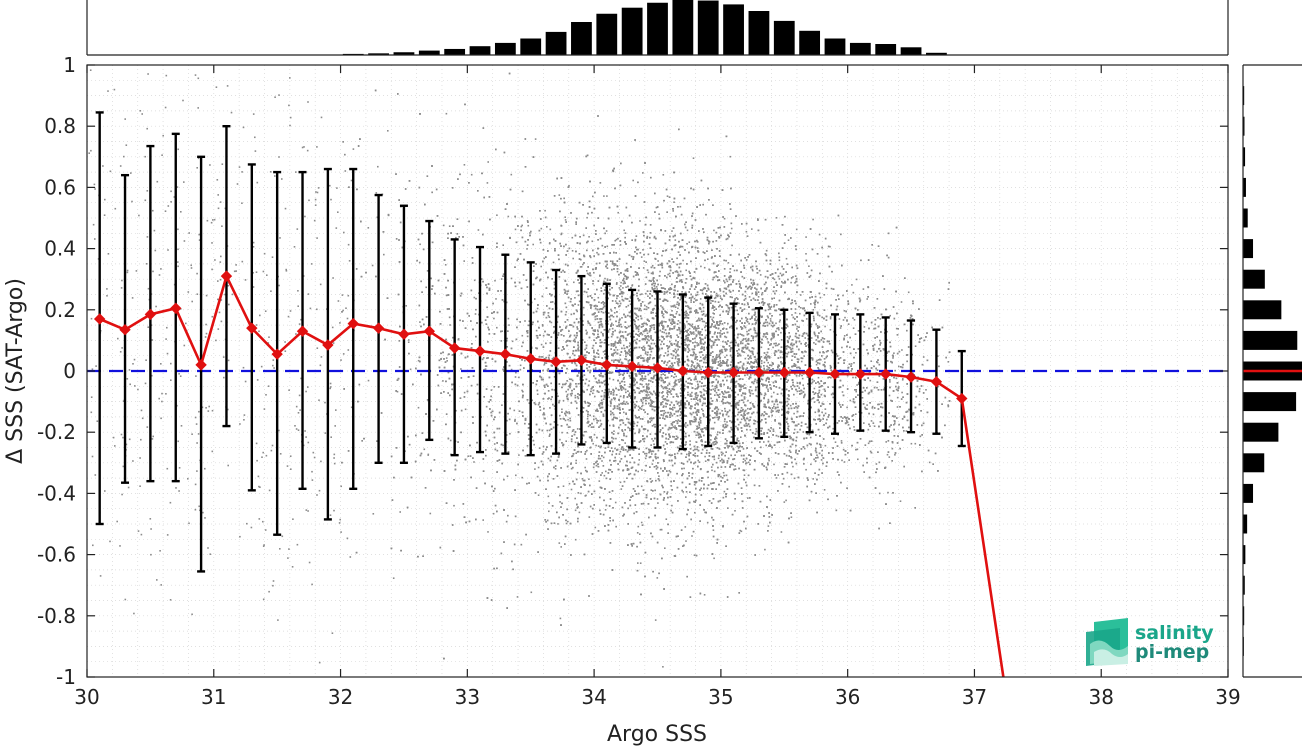 The image size is (1302, 747). I want to click on top-histogram-bar, so click(404, 53).